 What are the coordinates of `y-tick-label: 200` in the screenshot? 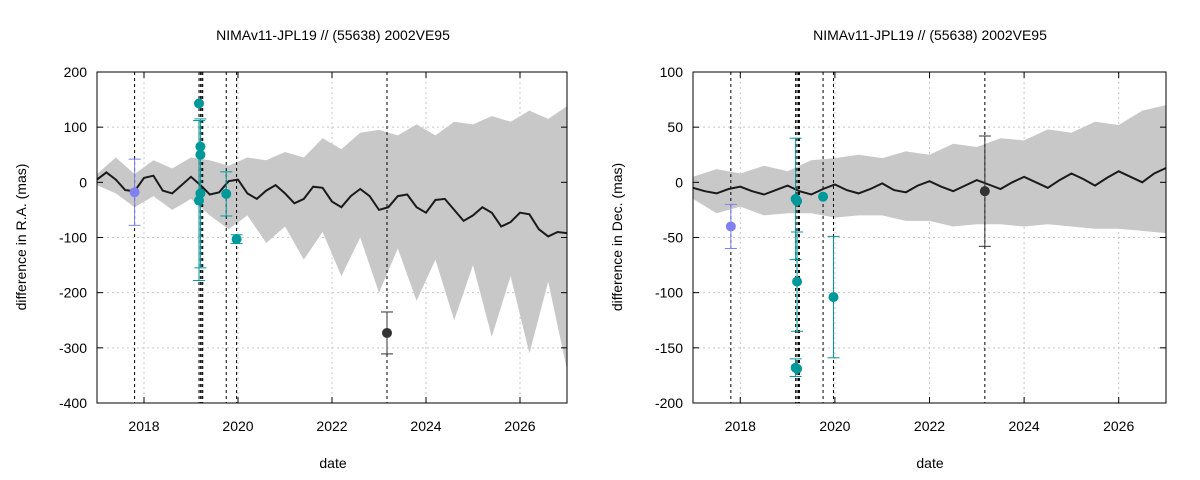 It's located at (76, 72).